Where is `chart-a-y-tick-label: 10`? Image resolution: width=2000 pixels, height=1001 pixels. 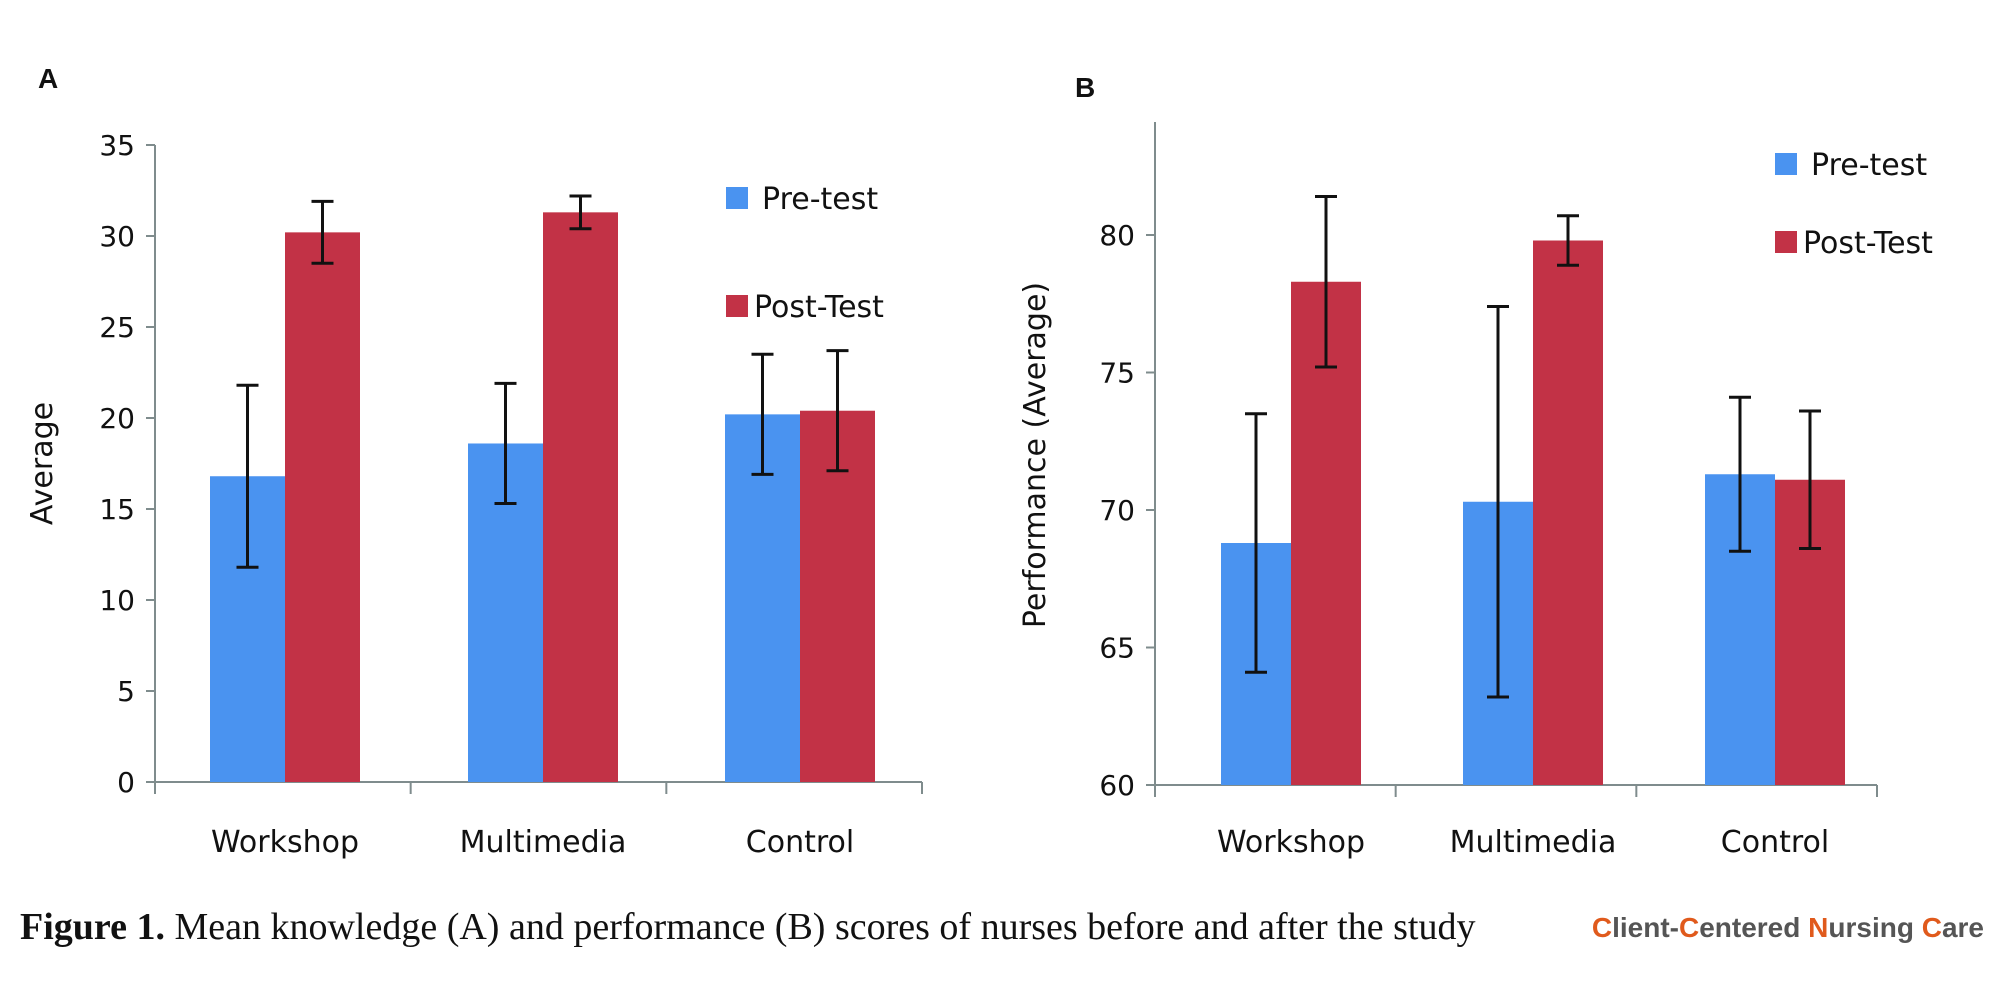 chart-a-y-tick-label: 10 is located at coordinates (117, 600).